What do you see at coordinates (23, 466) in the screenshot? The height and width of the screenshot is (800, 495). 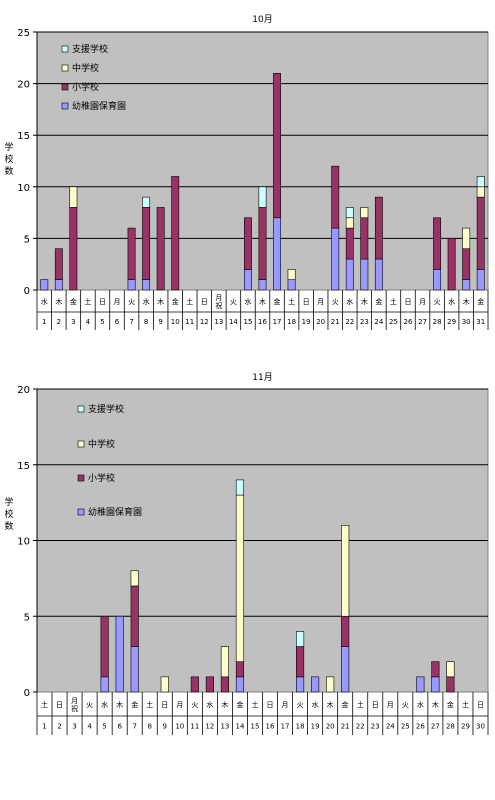 I see `y-tick-label: 15` at bounding box center [23, 466].